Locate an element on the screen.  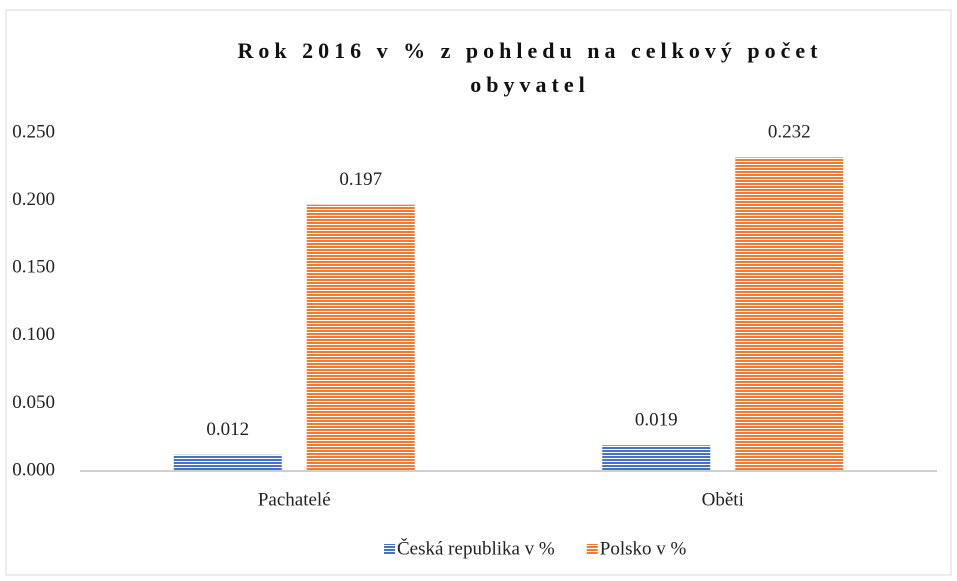
y-tick-label: 0.200 is located at coordinates (33, 199).